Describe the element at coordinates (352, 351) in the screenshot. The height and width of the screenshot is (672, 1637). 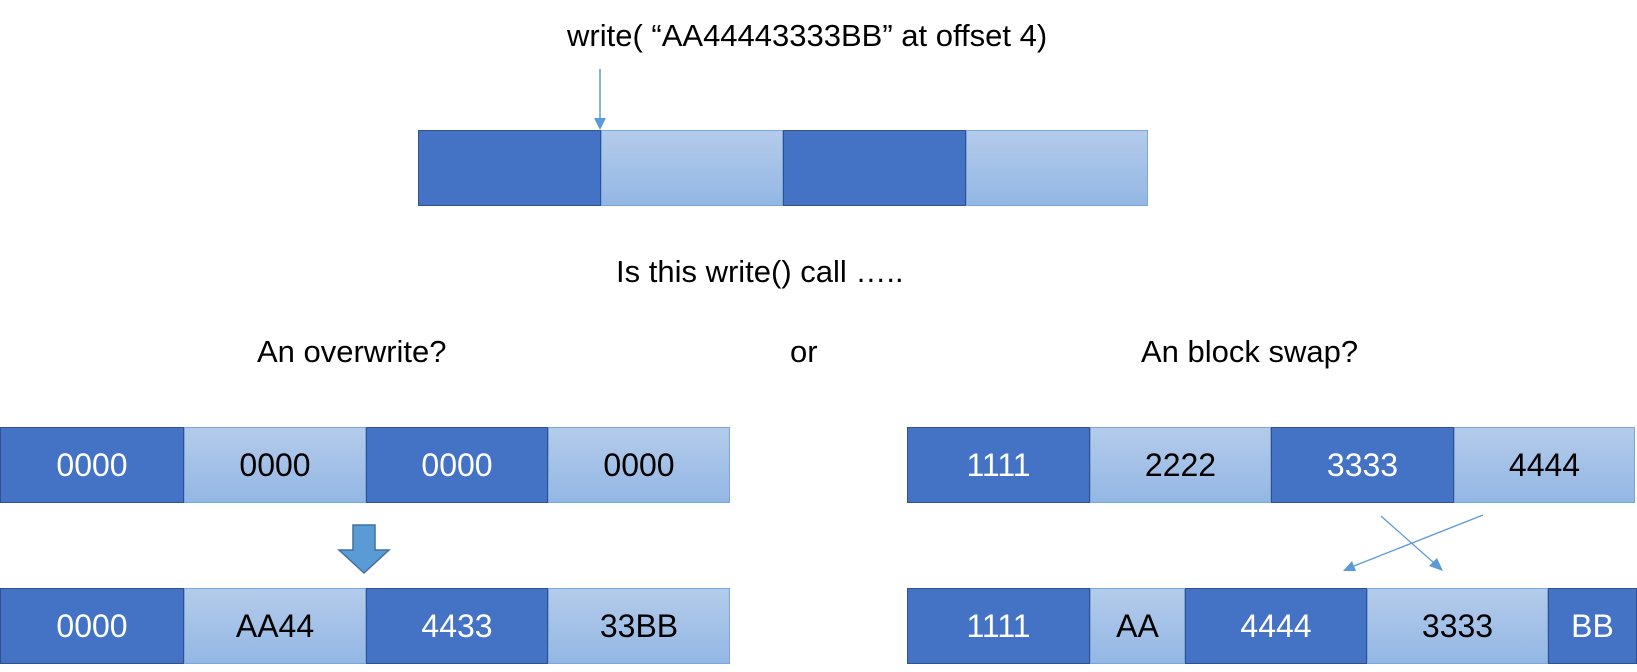
I see `overwrite-heading: An overwrite?` at that location.